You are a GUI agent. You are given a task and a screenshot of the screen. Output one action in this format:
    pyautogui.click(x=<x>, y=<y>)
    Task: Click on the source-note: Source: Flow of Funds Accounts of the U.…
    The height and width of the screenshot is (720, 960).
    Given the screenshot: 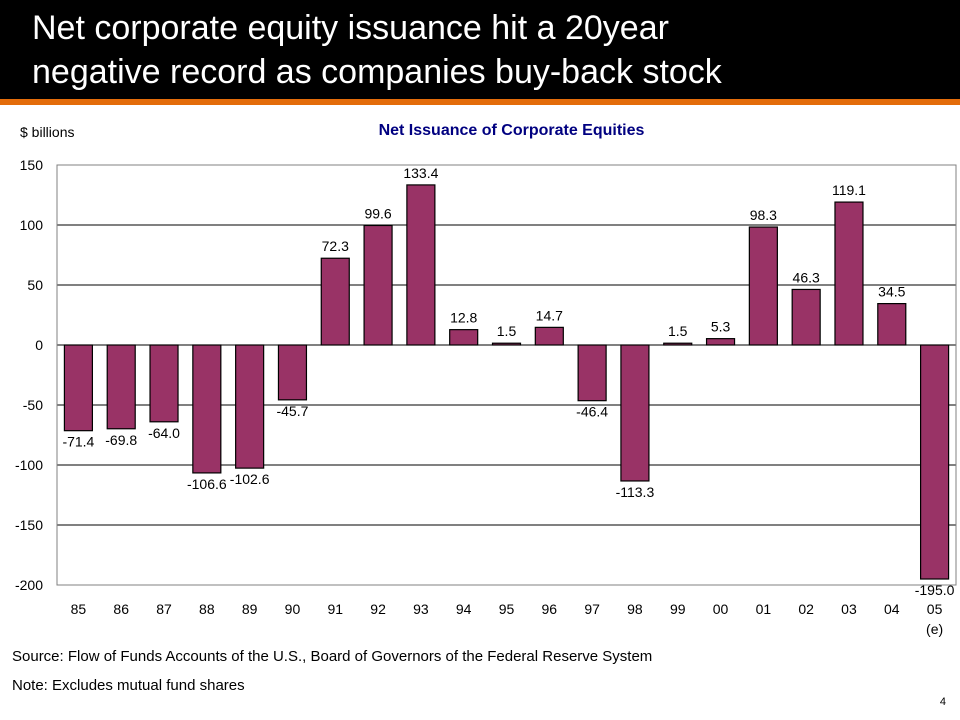 What is the action you would take?
    pyautogui.click(x=332, y=656)
    